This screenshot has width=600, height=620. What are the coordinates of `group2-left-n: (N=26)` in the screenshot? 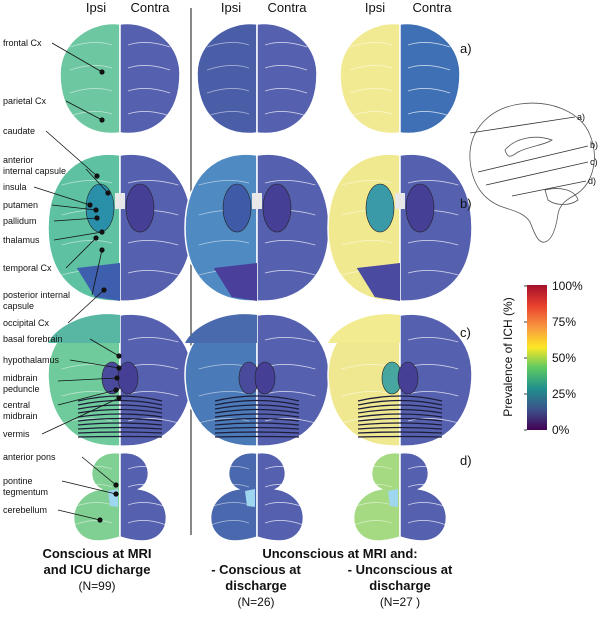 It's located at (255, 602).